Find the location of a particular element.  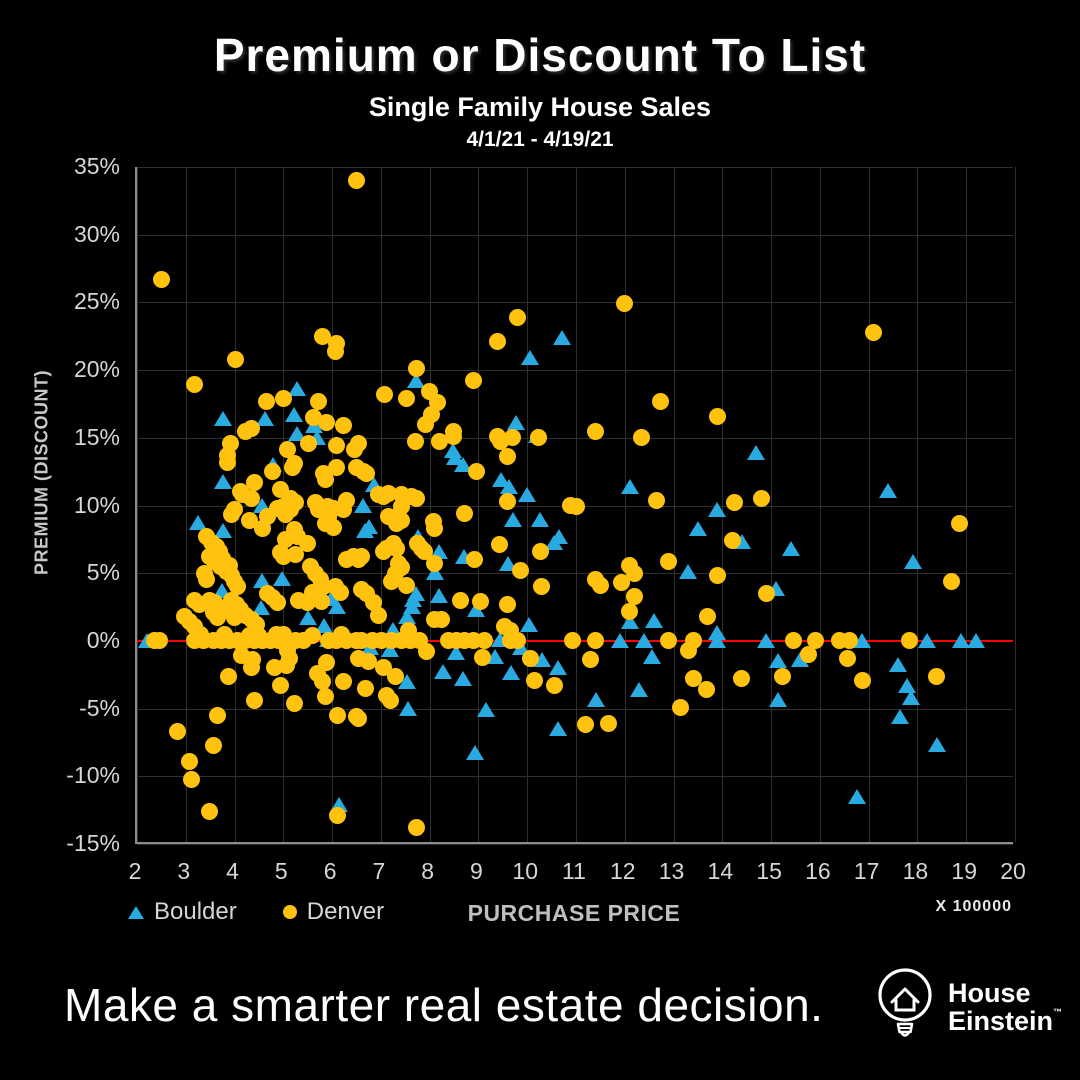

x-tick-label: 8 is located at coordinates (428, 871).